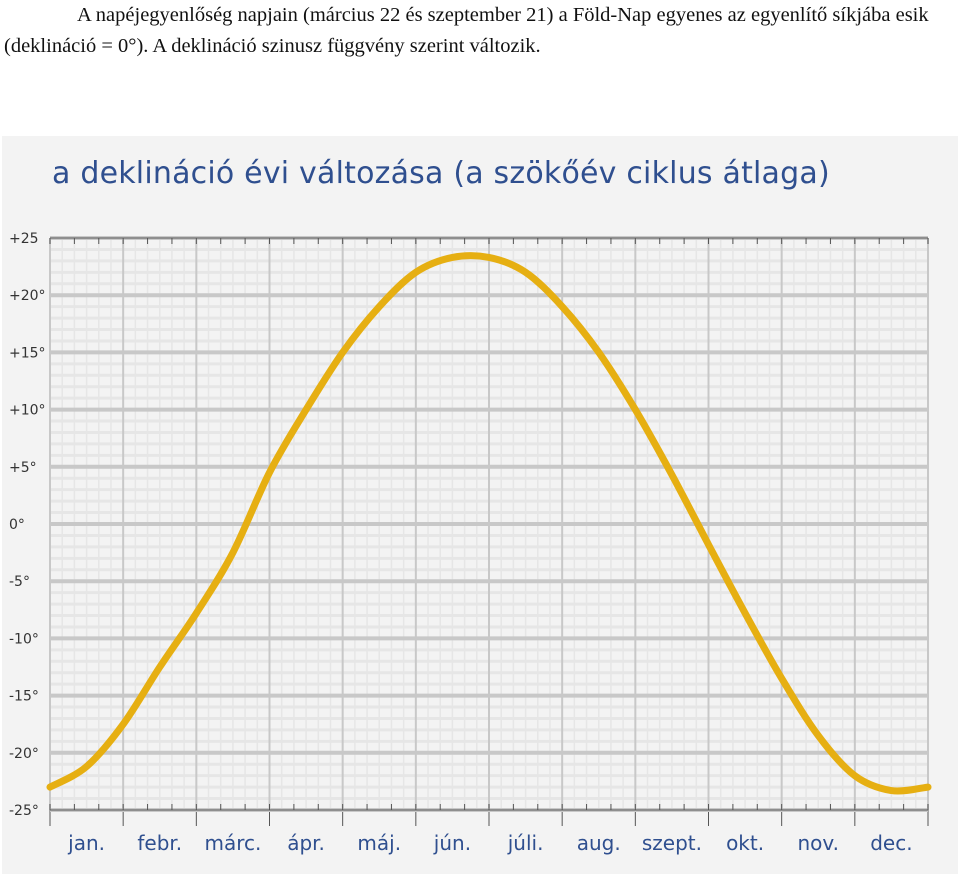  What do you see at coordinates (23, 468) in the screenshot?
I see `y-tick-label: +5°` at bounding box center [23, 468].